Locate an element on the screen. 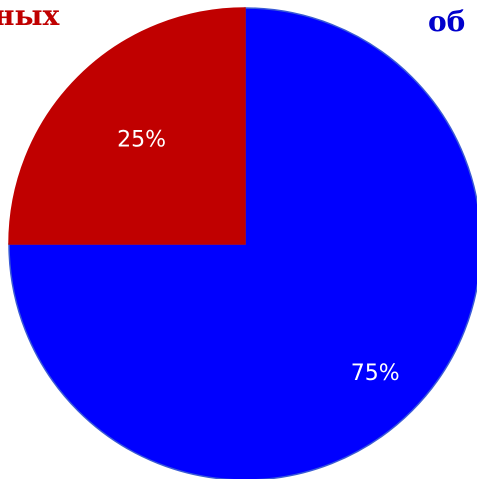 The width and height of the screenshot is (477, 484). pie-slice-1-label: 75% is located at coordinates (375, 373).